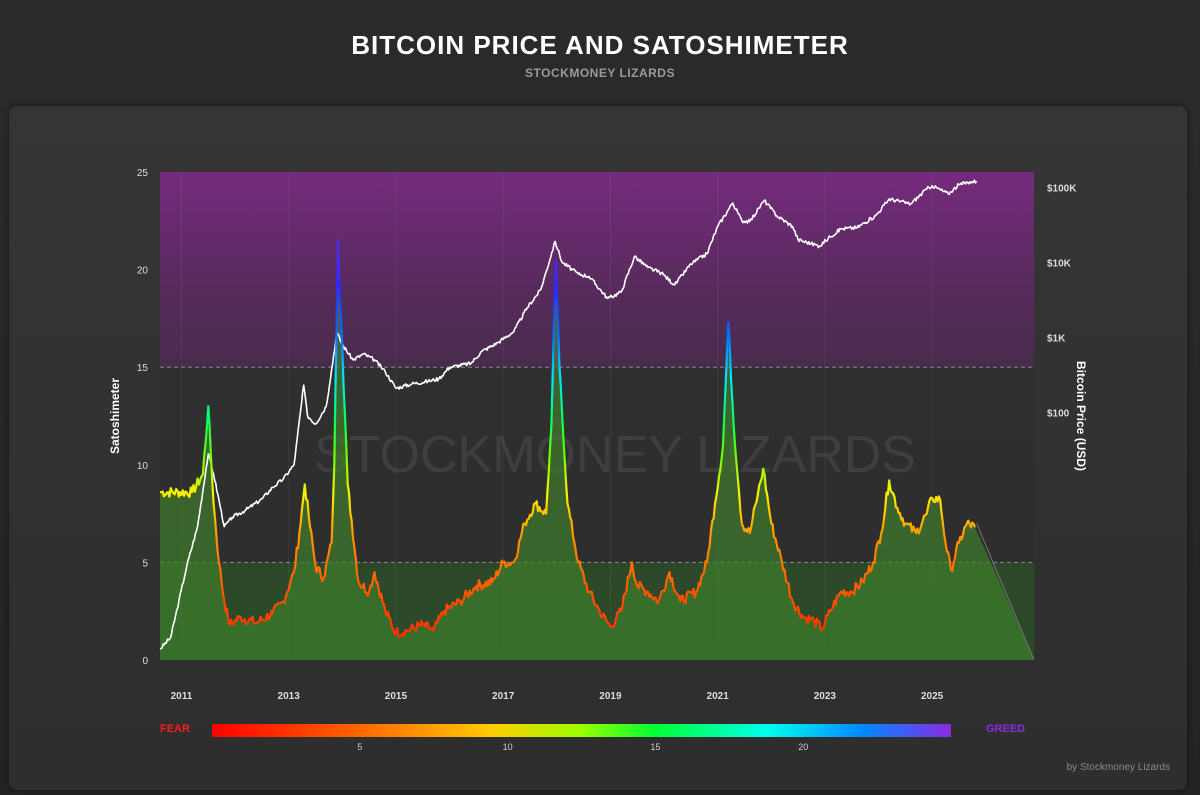 This screenshot has height=795, width=1200. Describe the element at coordinates (1059, 263) in the screenshot. I see `y-right-tick-label: $10K` at that location.